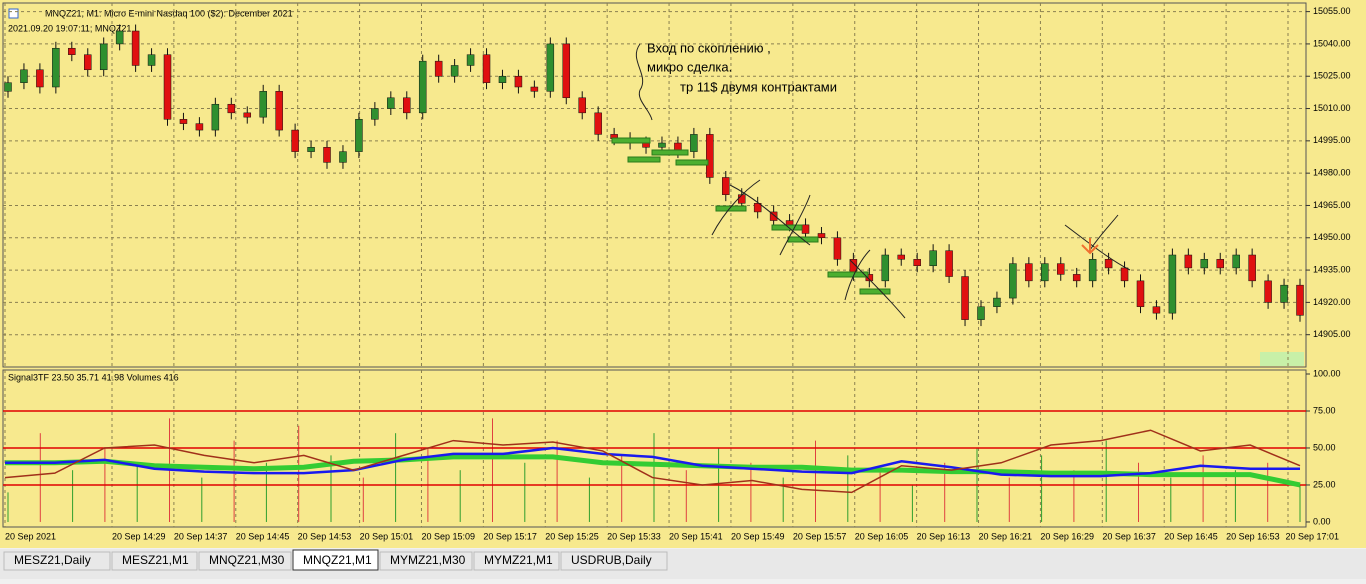  What do you see at coordinates (13, 13) in the screenshot?
I see `chart-icon` at bounding box center [13, 13].